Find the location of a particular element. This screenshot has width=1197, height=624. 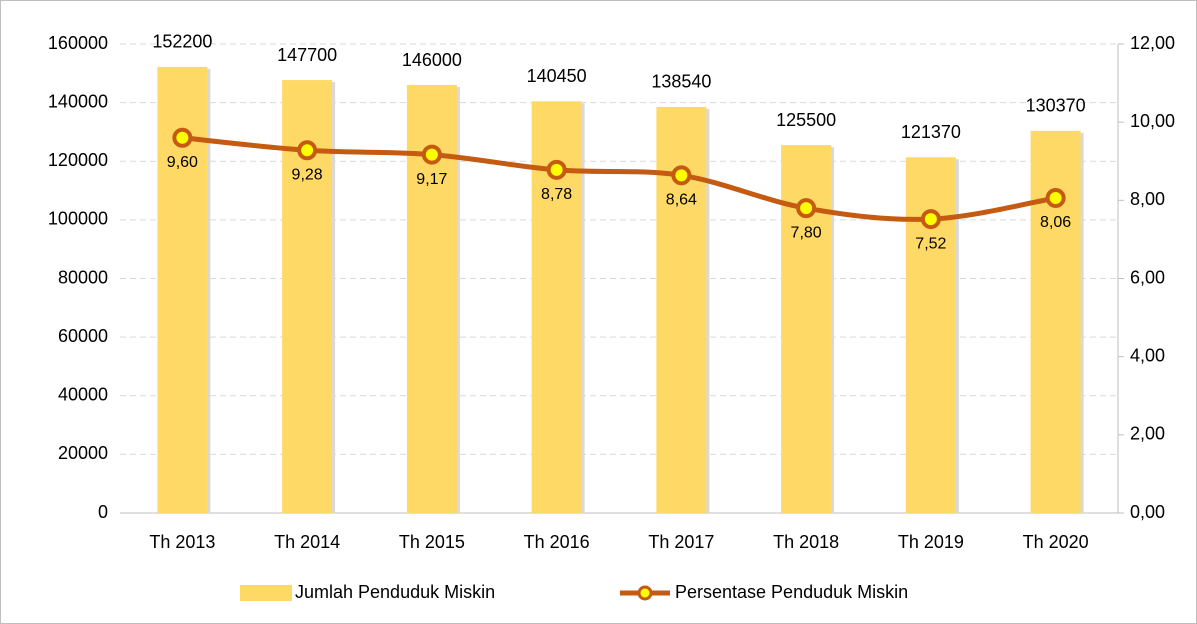

bar-value-label: 130370 is located at coordinates (1056, 106).